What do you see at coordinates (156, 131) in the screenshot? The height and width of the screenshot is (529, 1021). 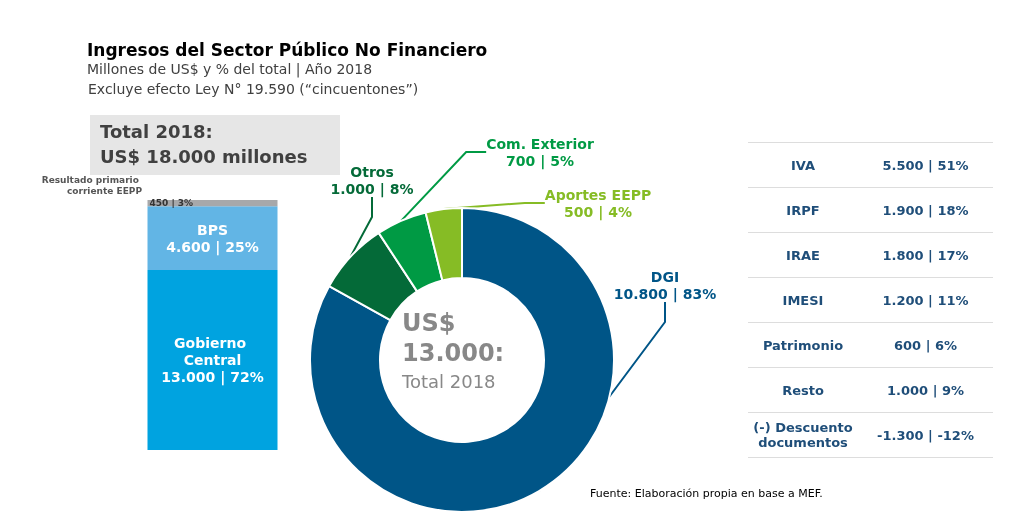 I see `text: Total 2018:` at bounding box center [156, 131].